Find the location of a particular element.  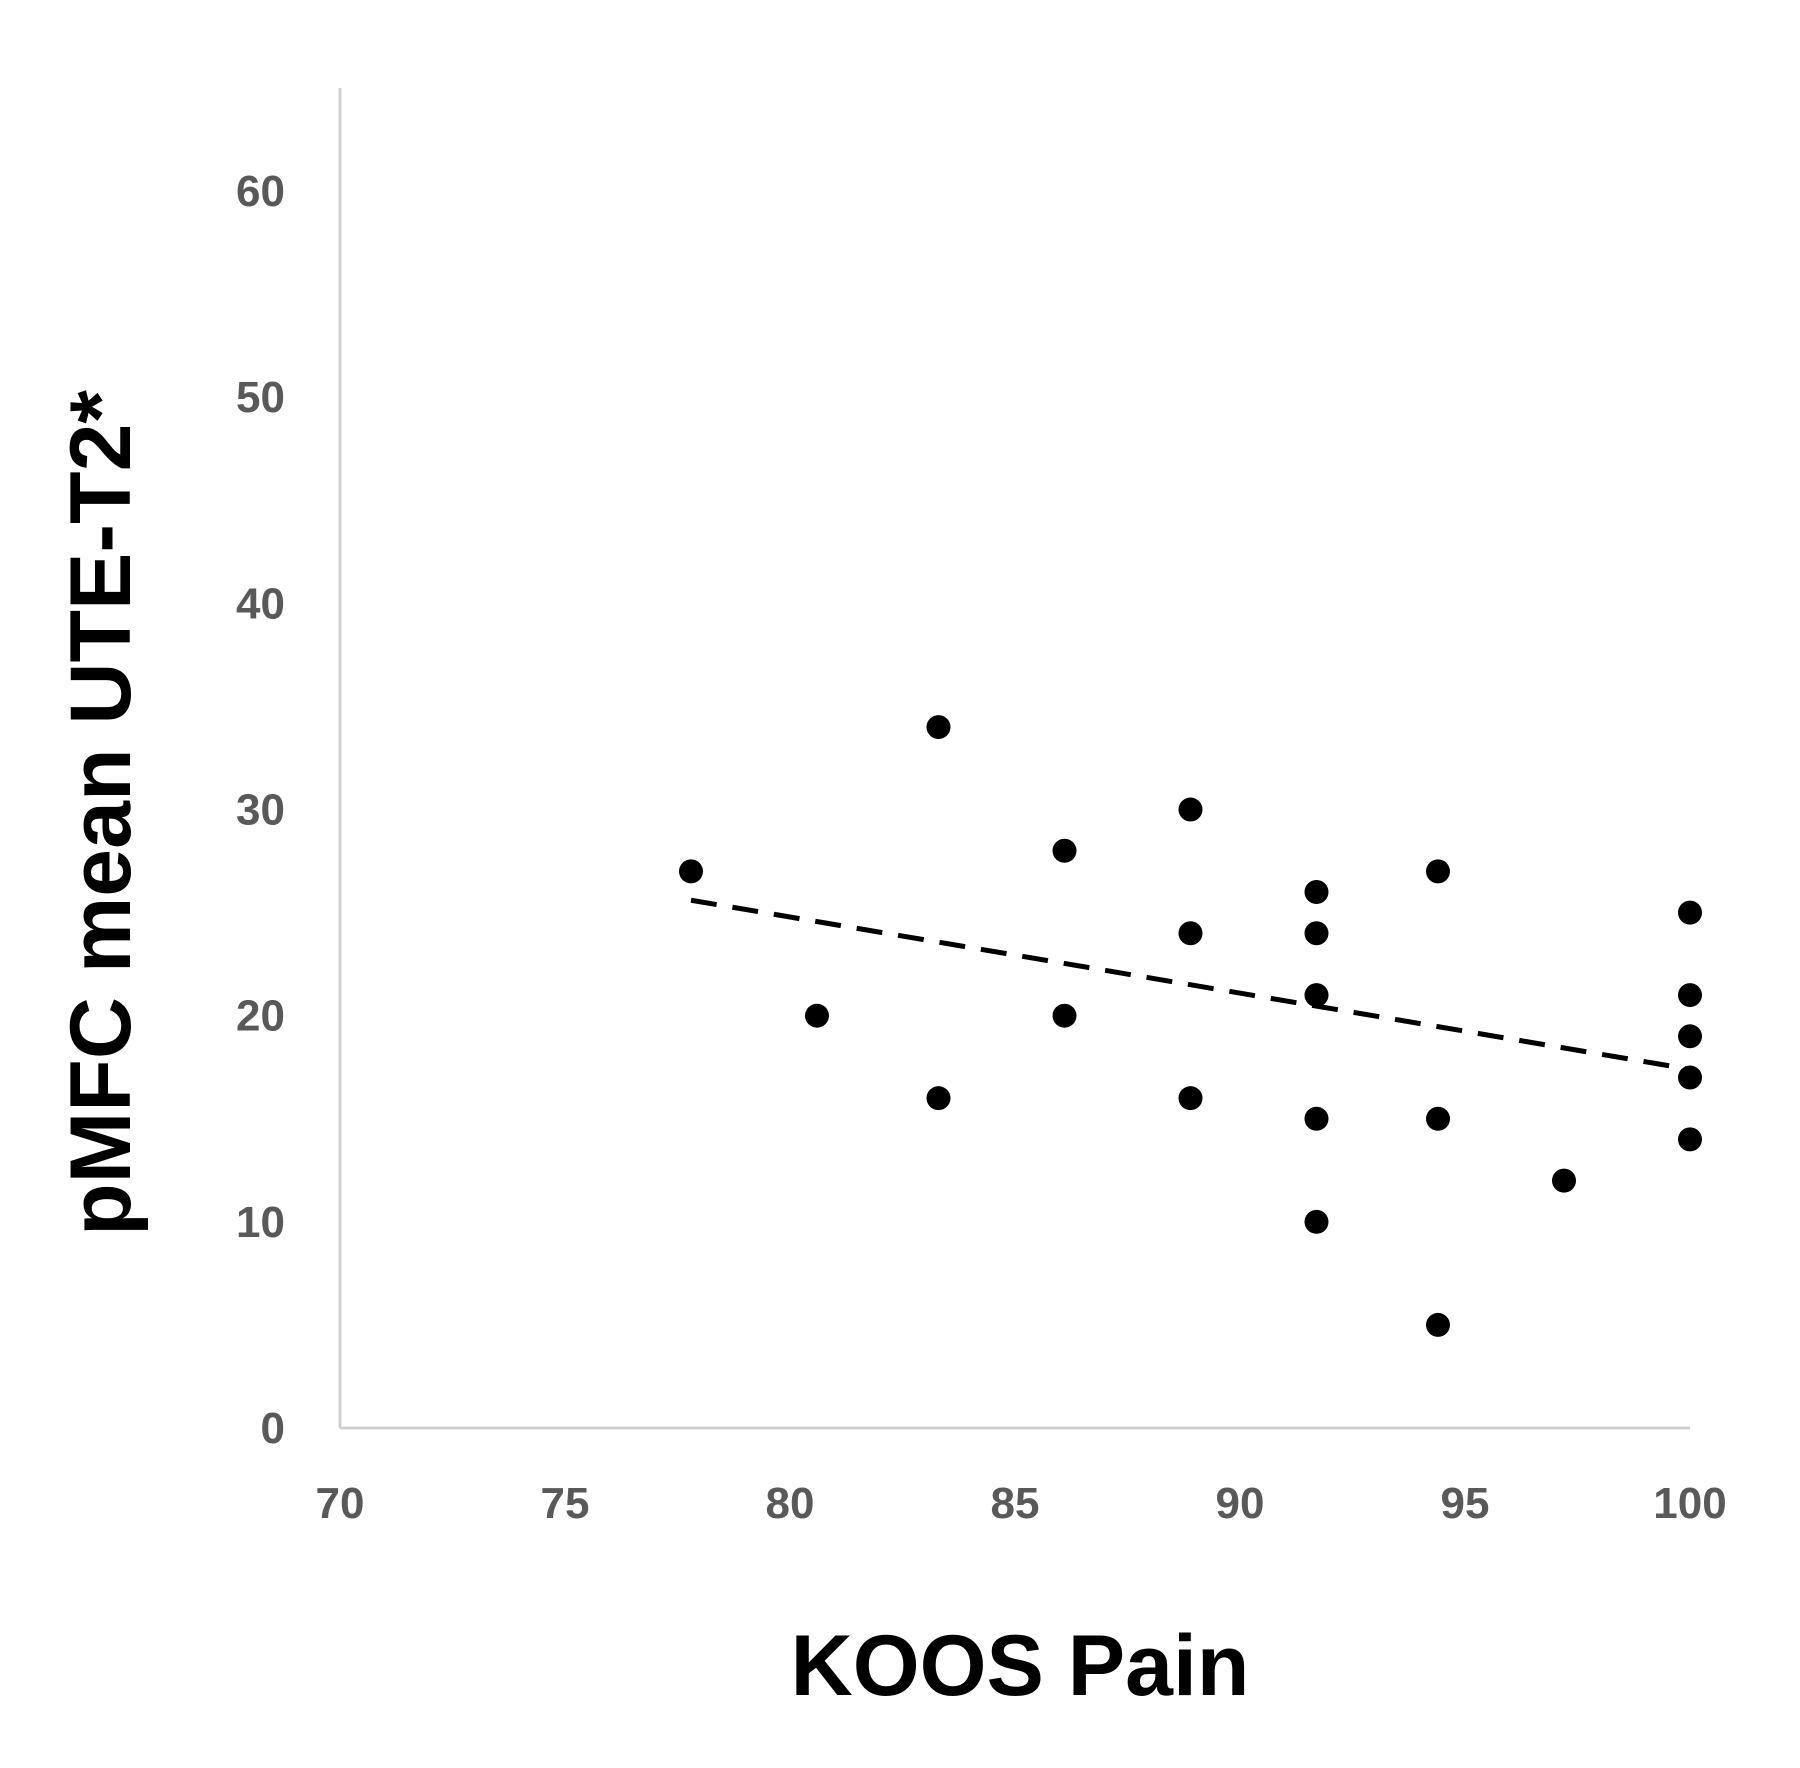

y-tick-label: 40 is located at coordinates (260, 603).